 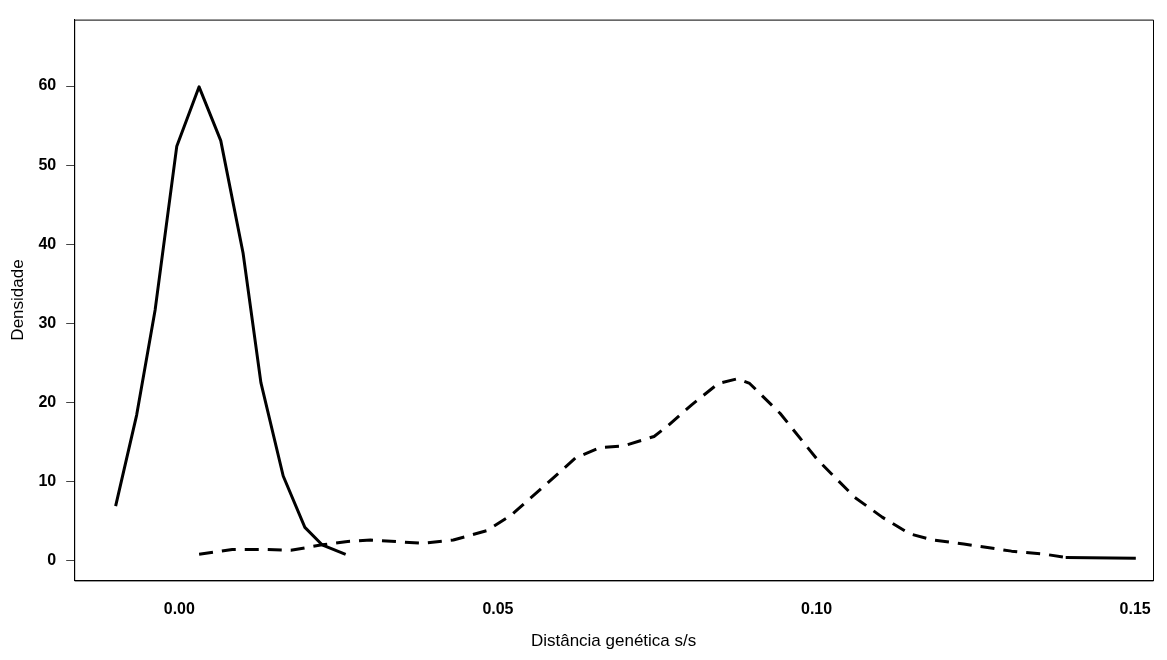 I want to click on x-tick-label: 0.10, so click(x=816, y=609).